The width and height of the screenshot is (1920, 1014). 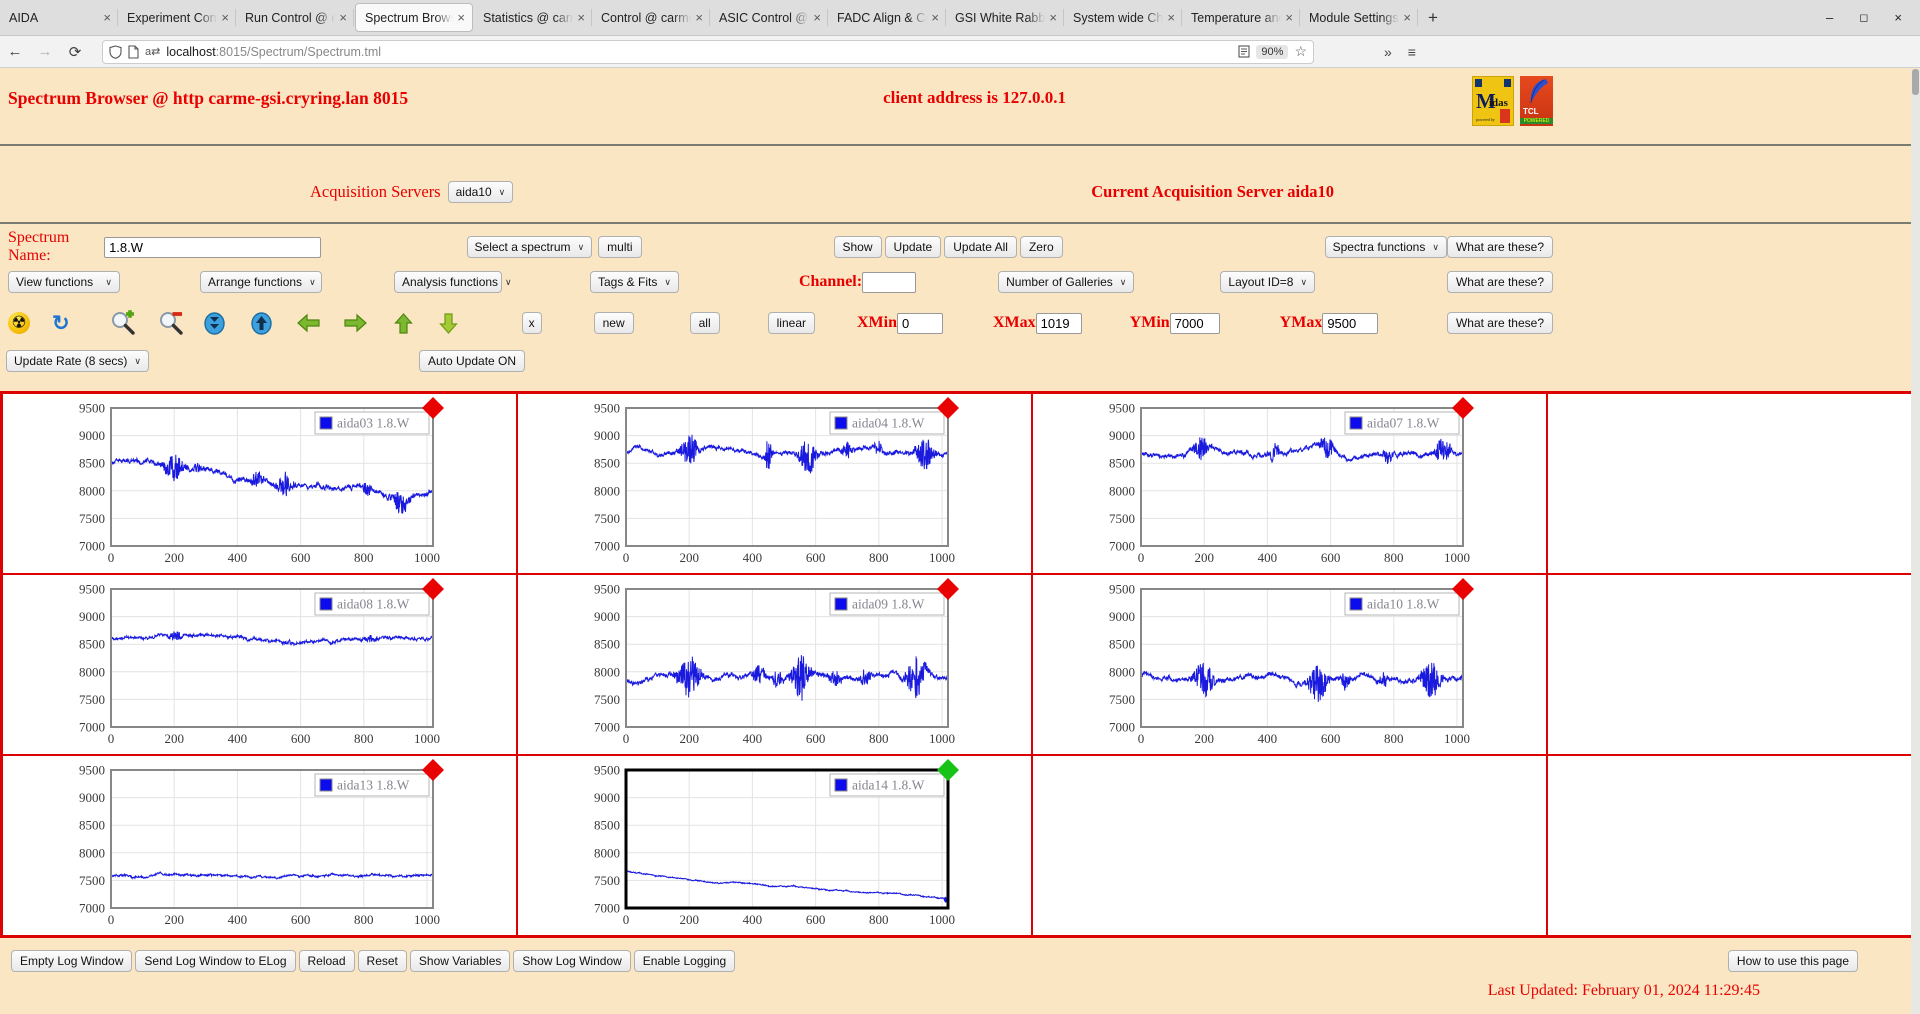 What do you see at coordinates (1244, 51) in the screenshot?
I see `reader-mode-icon` at bounding box center [1244, 51].